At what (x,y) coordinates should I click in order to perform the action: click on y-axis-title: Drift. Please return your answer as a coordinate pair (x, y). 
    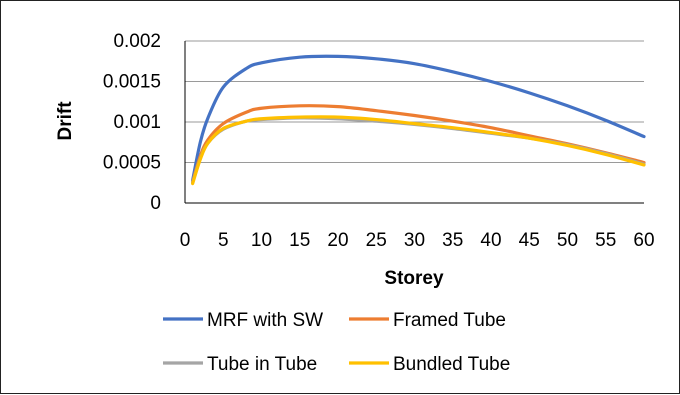
    Looking at the image, I should click on (65, 121).